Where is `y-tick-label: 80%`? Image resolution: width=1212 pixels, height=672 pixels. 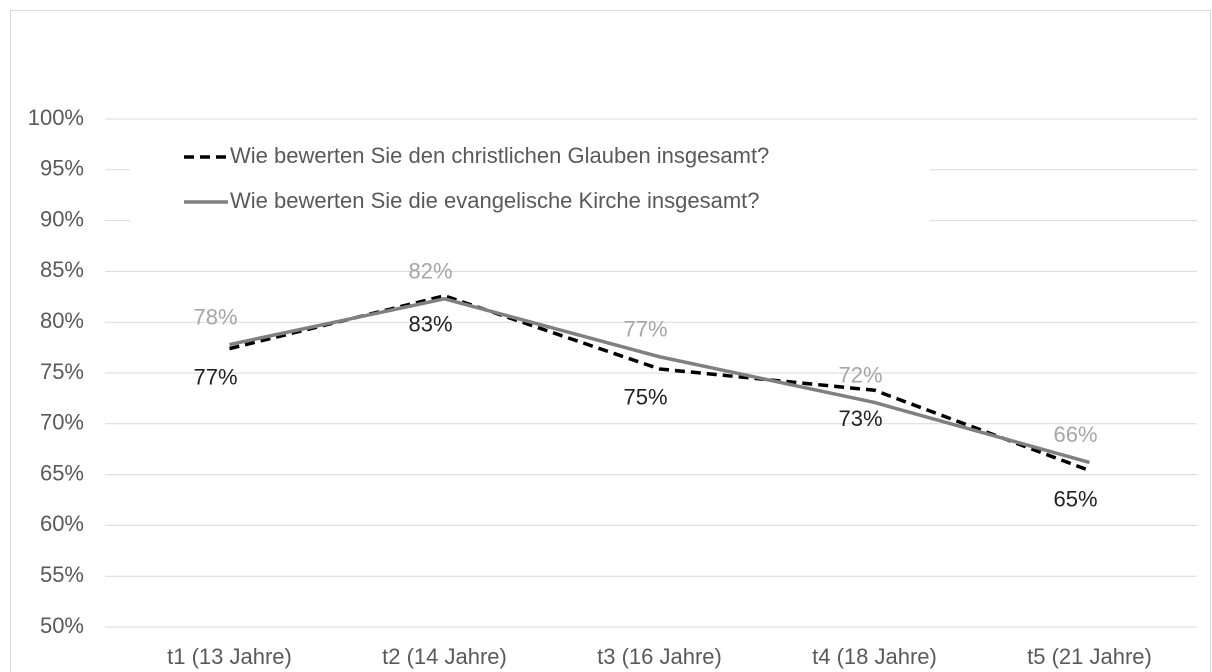
y-tick-label: 80% is located at coordinates (62, 320).